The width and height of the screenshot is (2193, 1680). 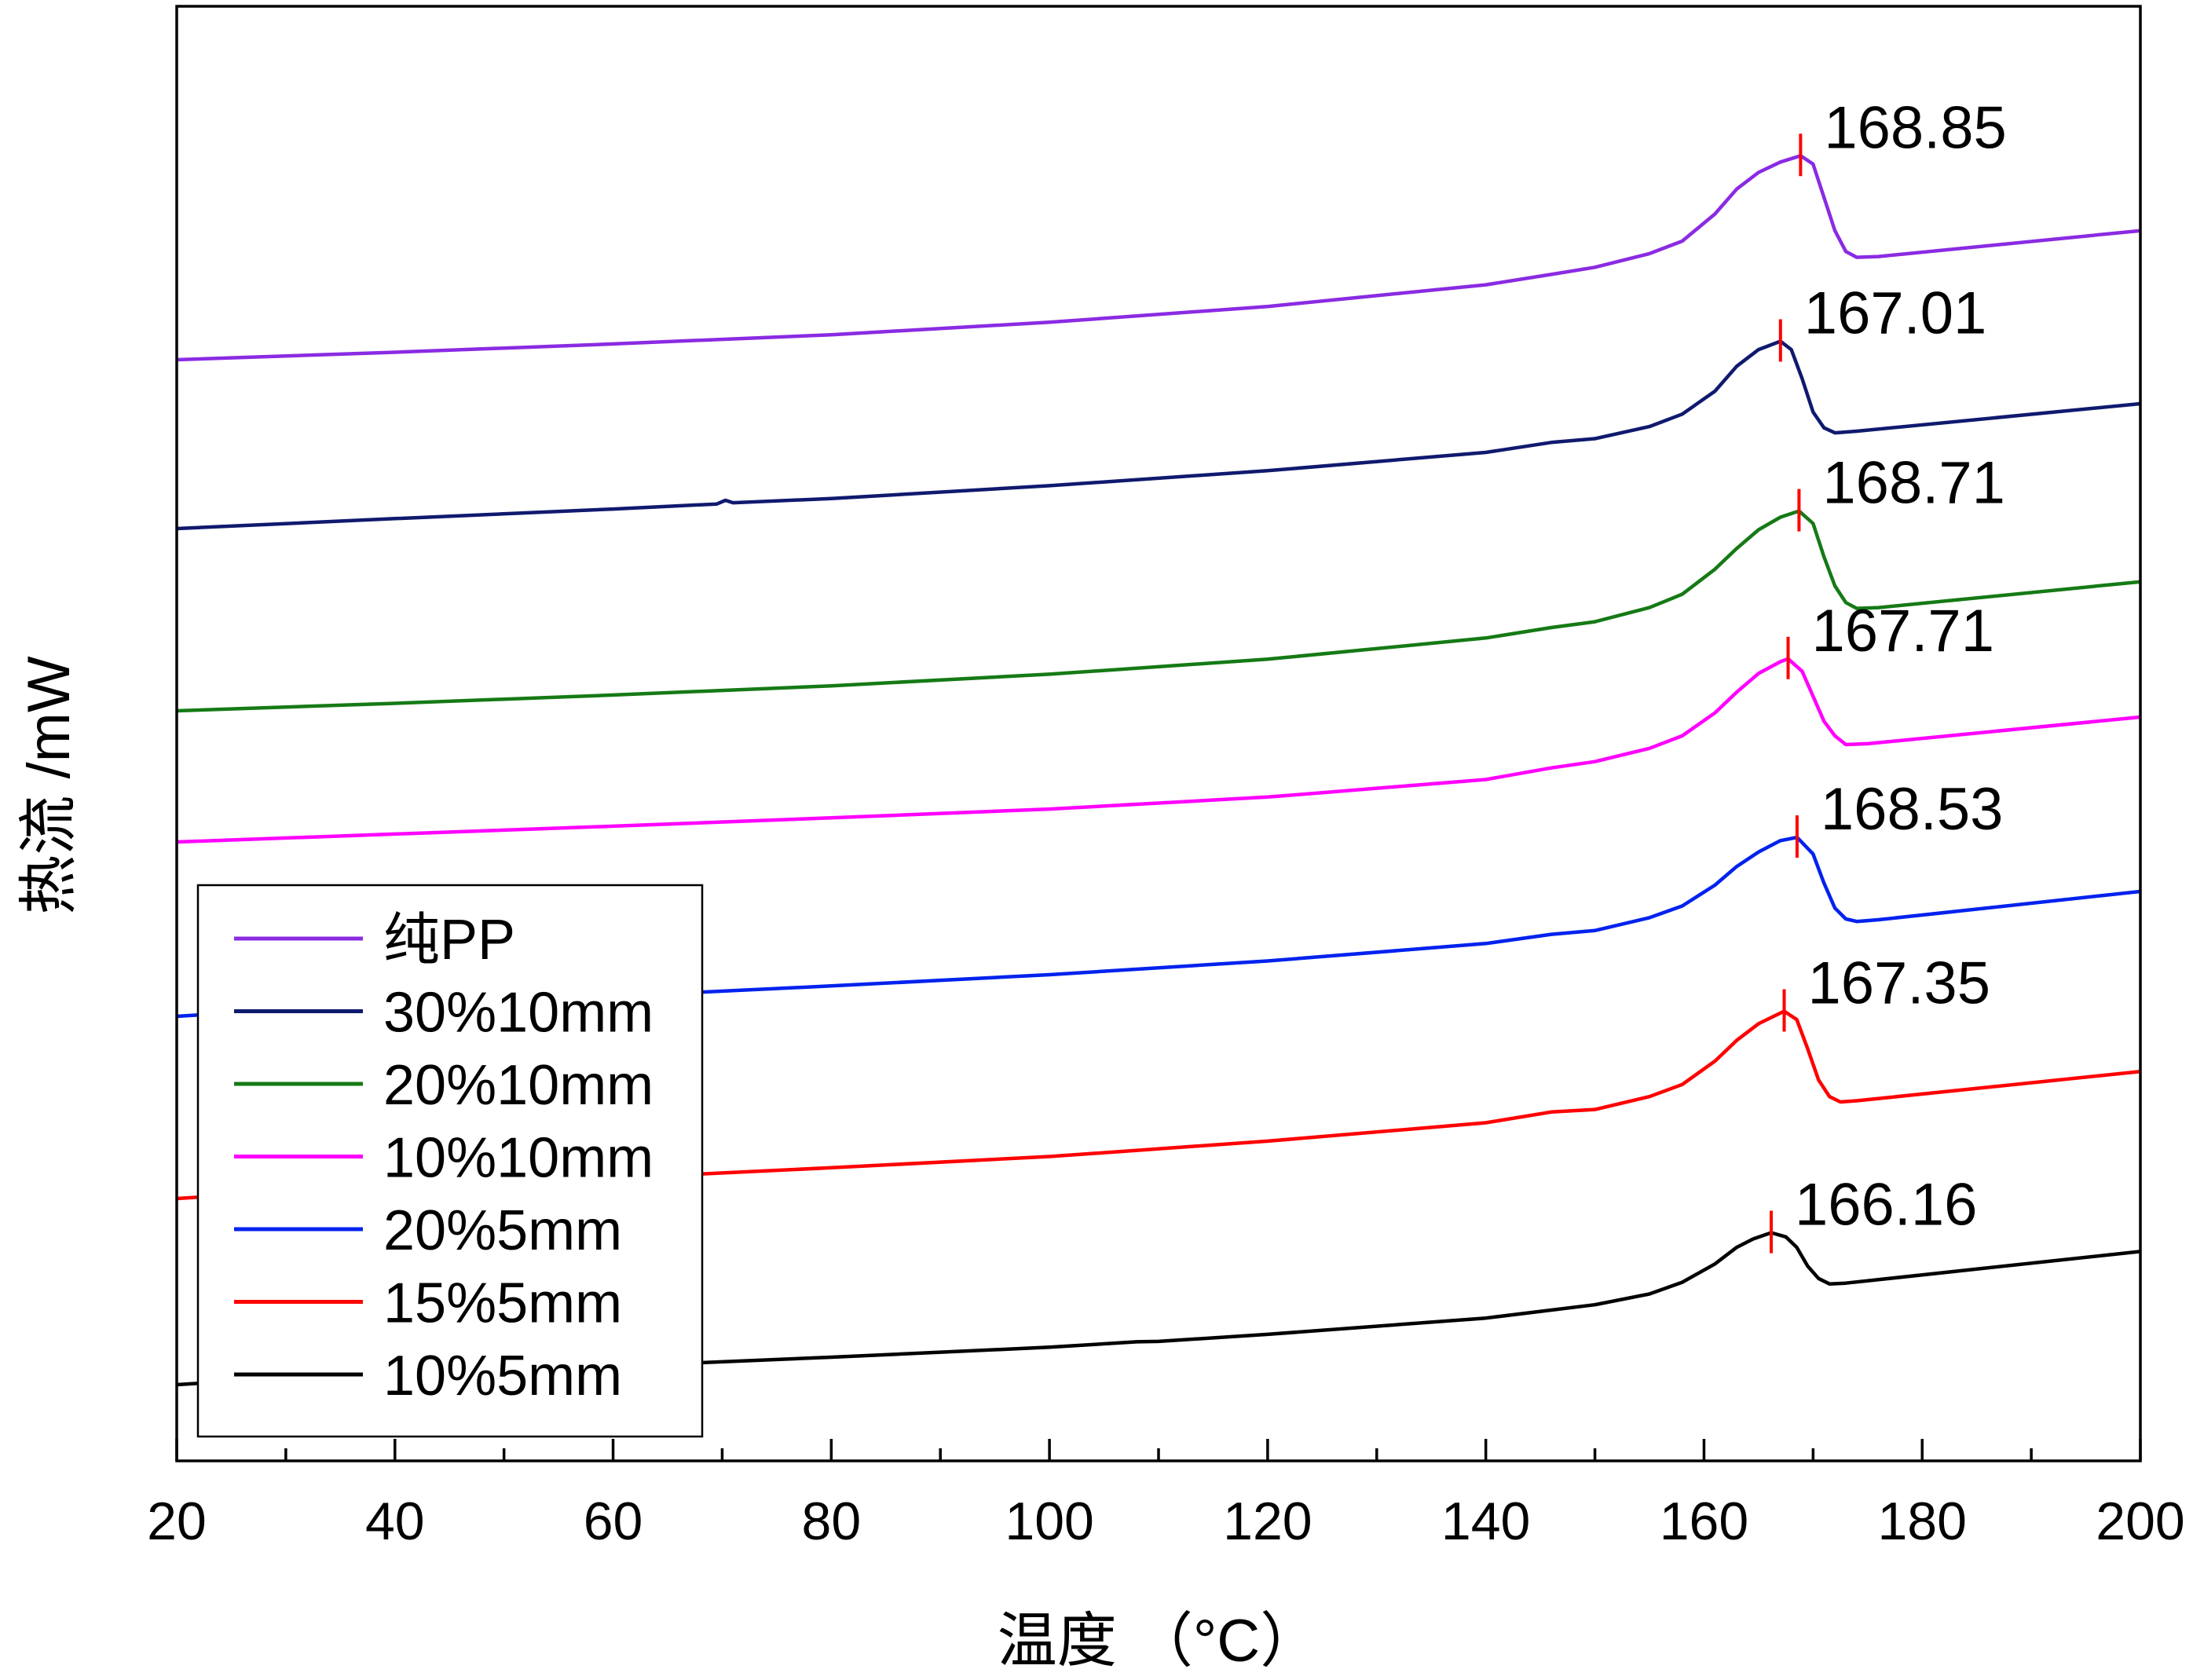 What do you see at coordinates (1049, 1521) in the screenshot?
I see `x-tick-label: 100` at bounding box center [1049, 1521].